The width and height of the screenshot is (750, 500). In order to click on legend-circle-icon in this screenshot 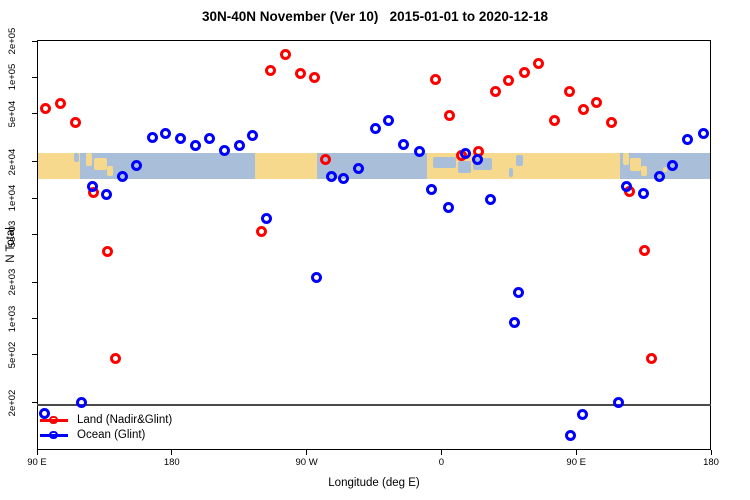, I will do `click(53, 419)`.